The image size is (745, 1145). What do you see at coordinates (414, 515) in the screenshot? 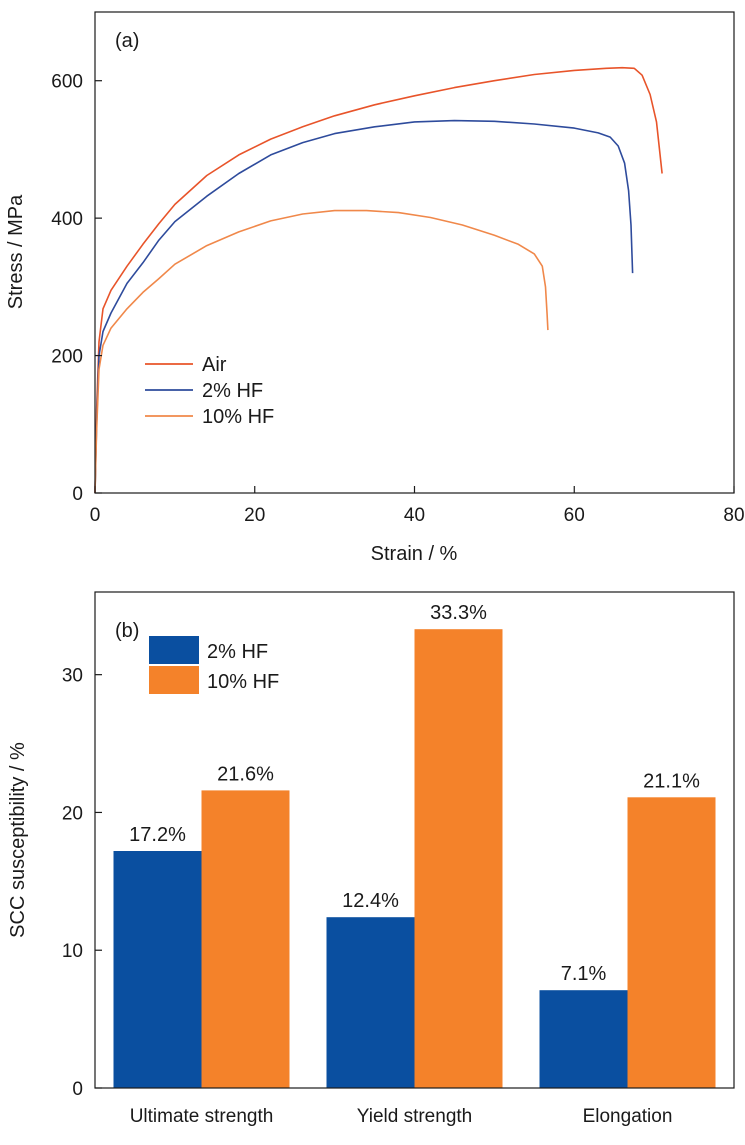
I see `x-tick-label: 40` at bounding box center [414, 515].